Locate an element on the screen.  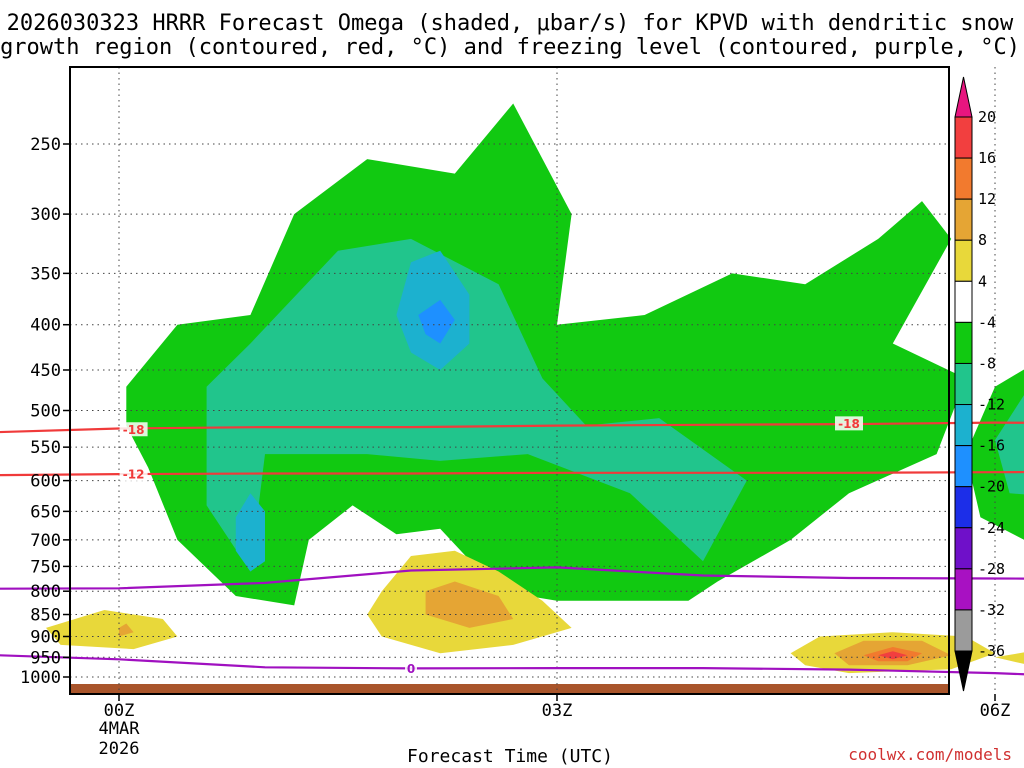
contour-freezing-level-upper is located at coordinates (512, 578).